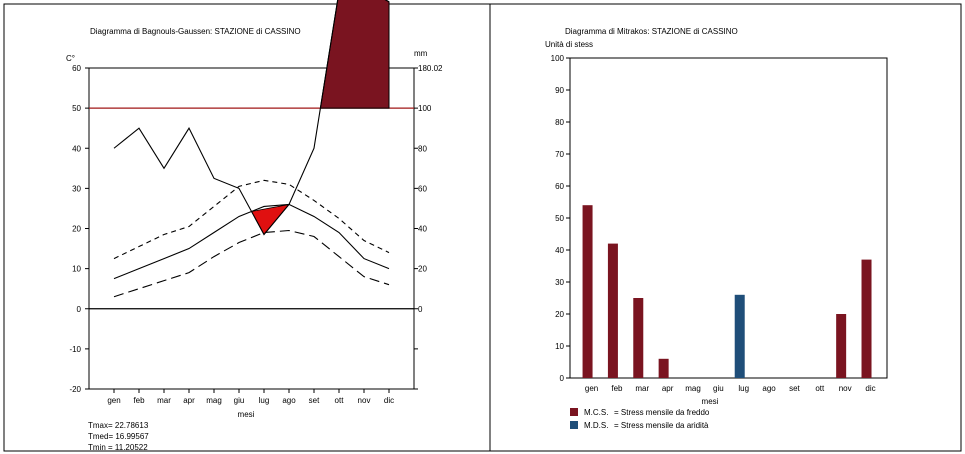 This screenshot has height=454, width=965. I want to click on legend-key-mcs: M.C.S., so click(596, 412).